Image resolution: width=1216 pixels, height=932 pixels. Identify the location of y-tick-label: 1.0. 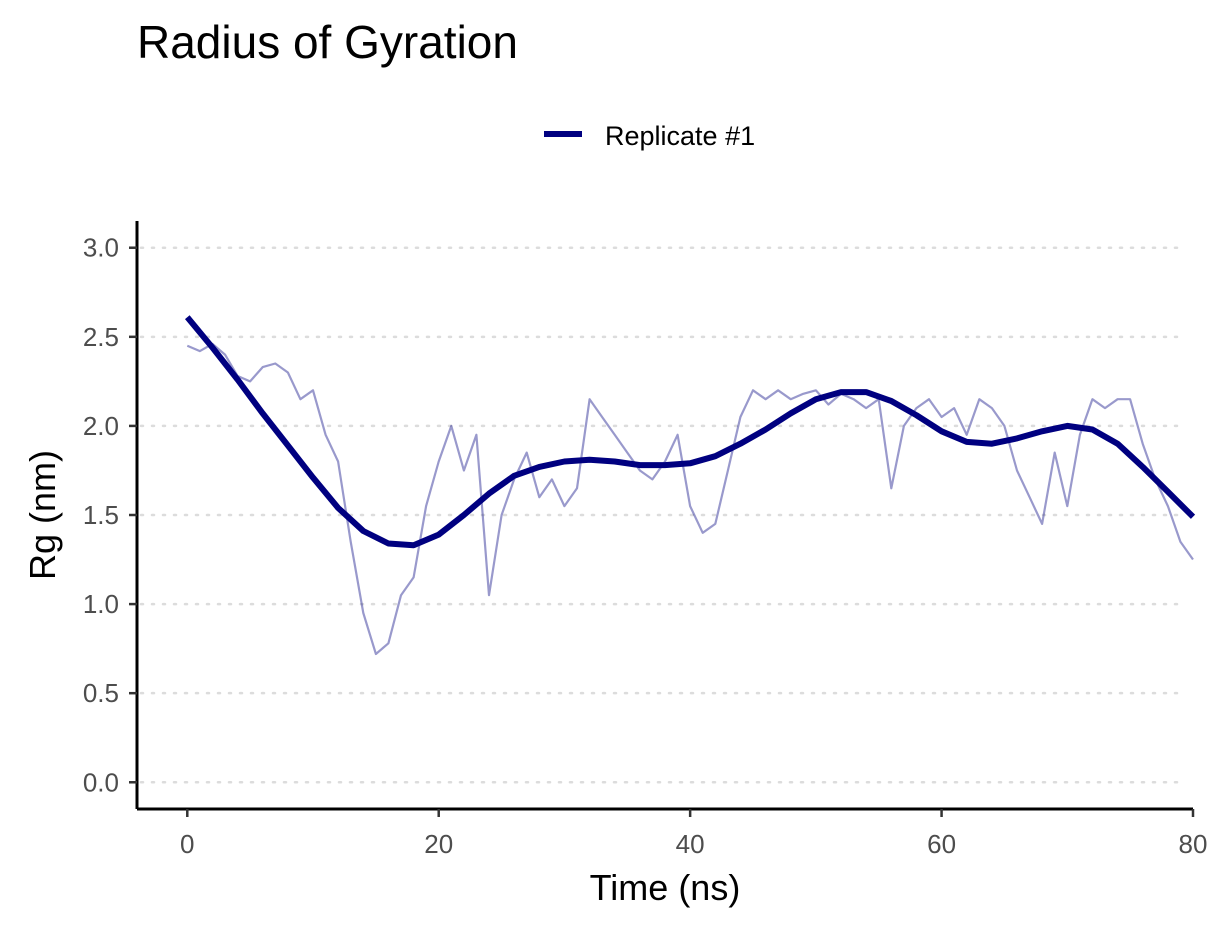
(101, 604).